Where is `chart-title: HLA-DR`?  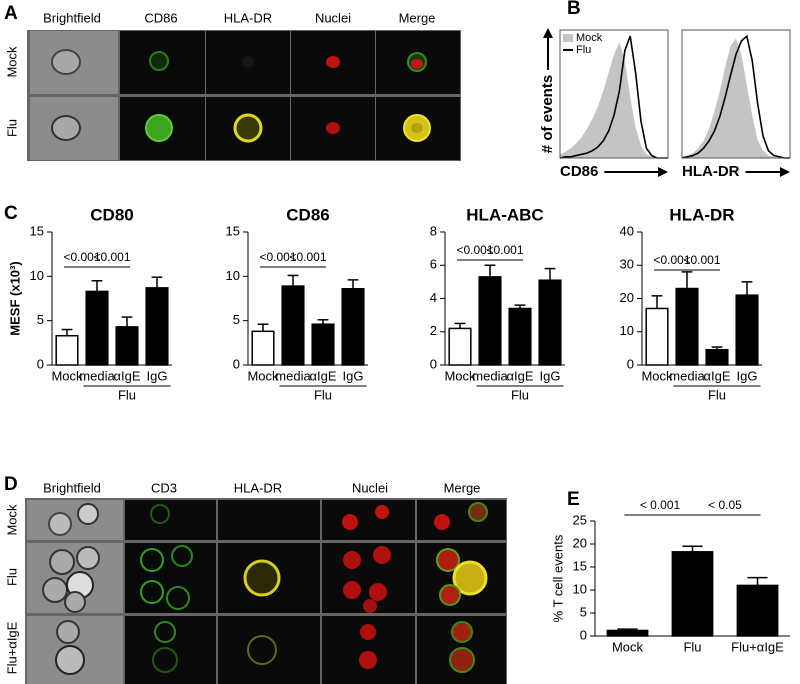 chart-title: HLA-DR is located at coordinates (701, 214).